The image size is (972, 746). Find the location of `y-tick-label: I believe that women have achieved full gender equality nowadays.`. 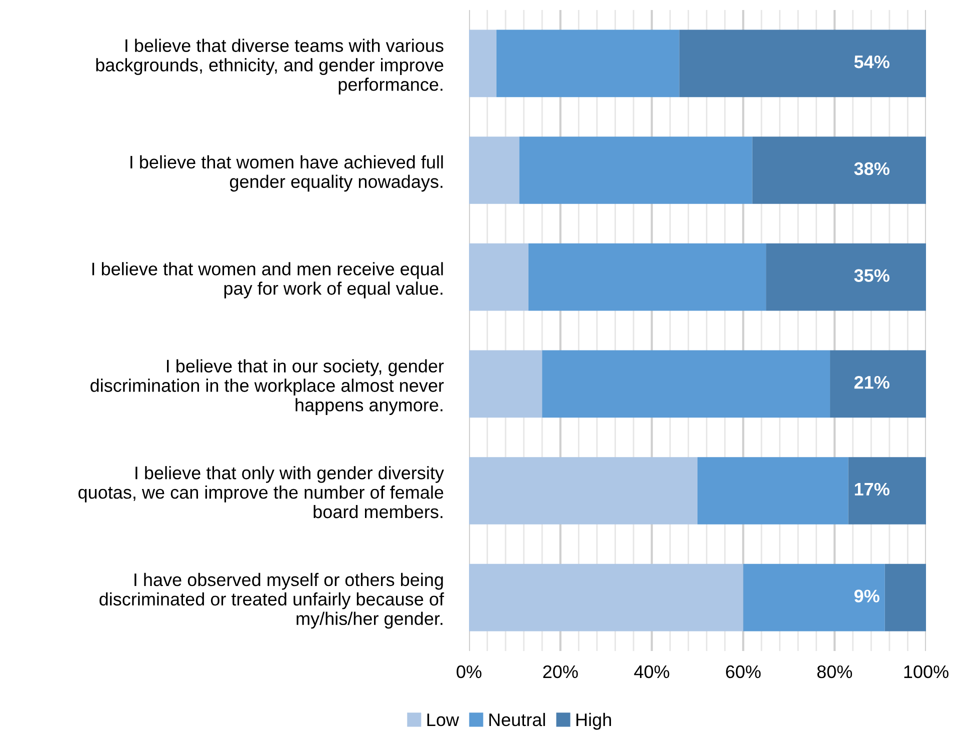

y-tick-label: I believe that women have achieved full gender equality nowadays. is located at coordinates (286, 173).